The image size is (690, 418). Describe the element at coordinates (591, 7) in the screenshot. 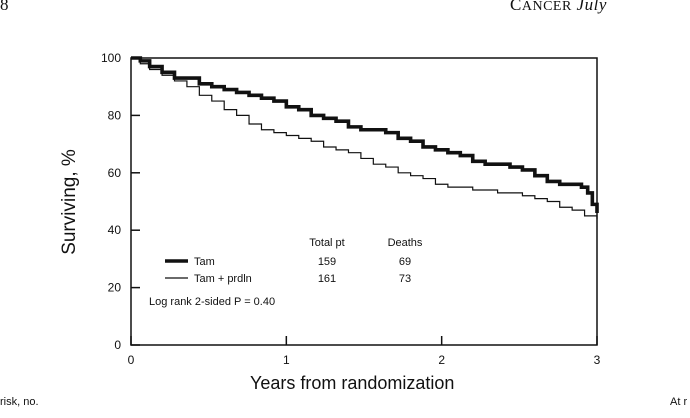

I see `journal-head-month: July` at that location.